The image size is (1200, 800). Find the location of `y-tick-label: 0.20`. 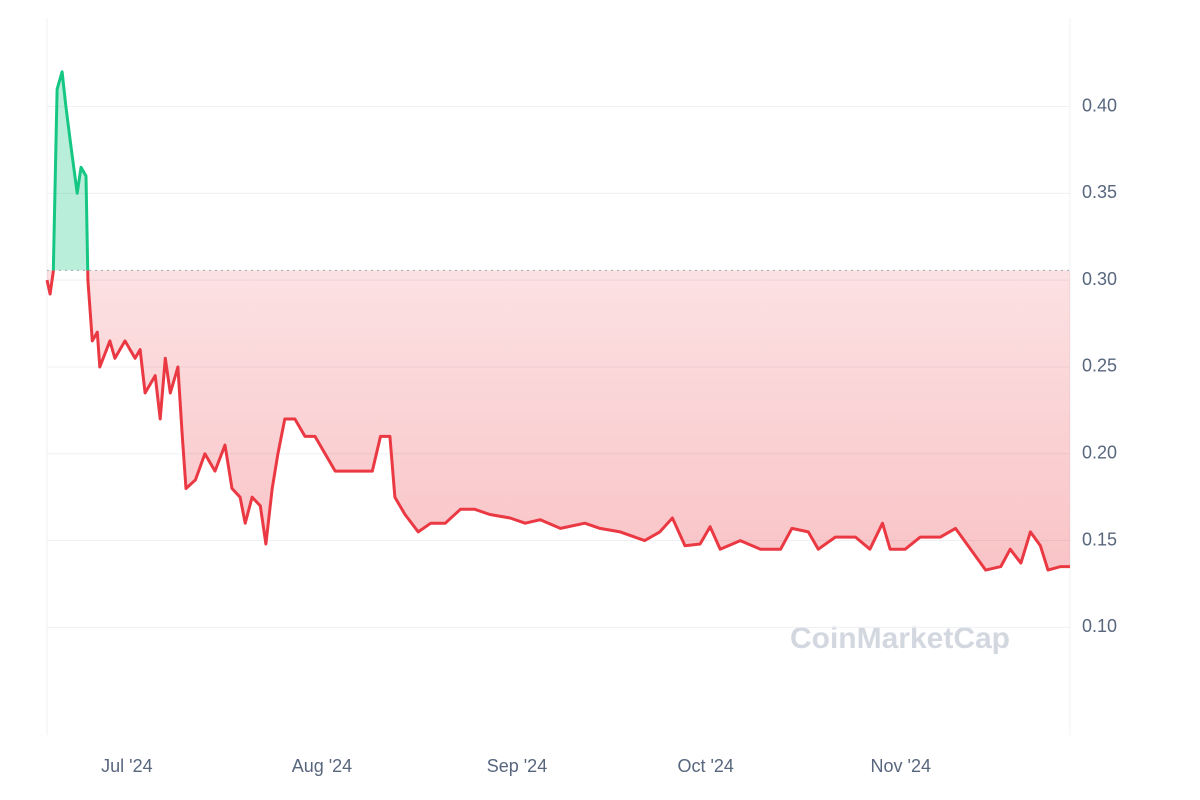

y-tick-label: 0.20 is located at coordinates (1099, 453).